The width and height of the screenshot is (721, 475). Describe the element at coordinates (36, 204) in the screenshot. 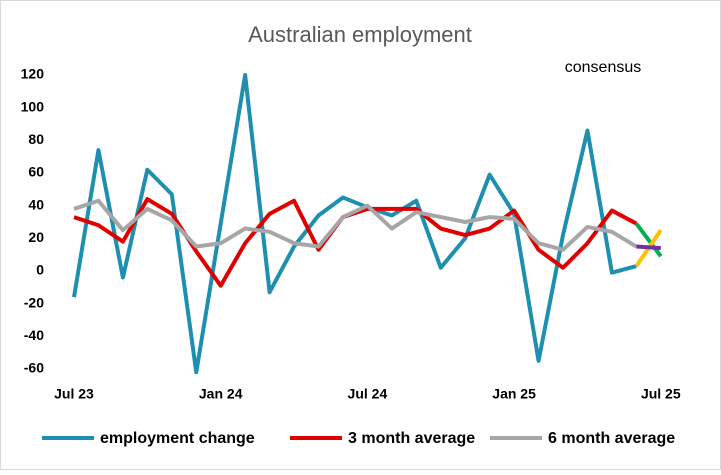

I see `y-tick-label: 40` at that location.